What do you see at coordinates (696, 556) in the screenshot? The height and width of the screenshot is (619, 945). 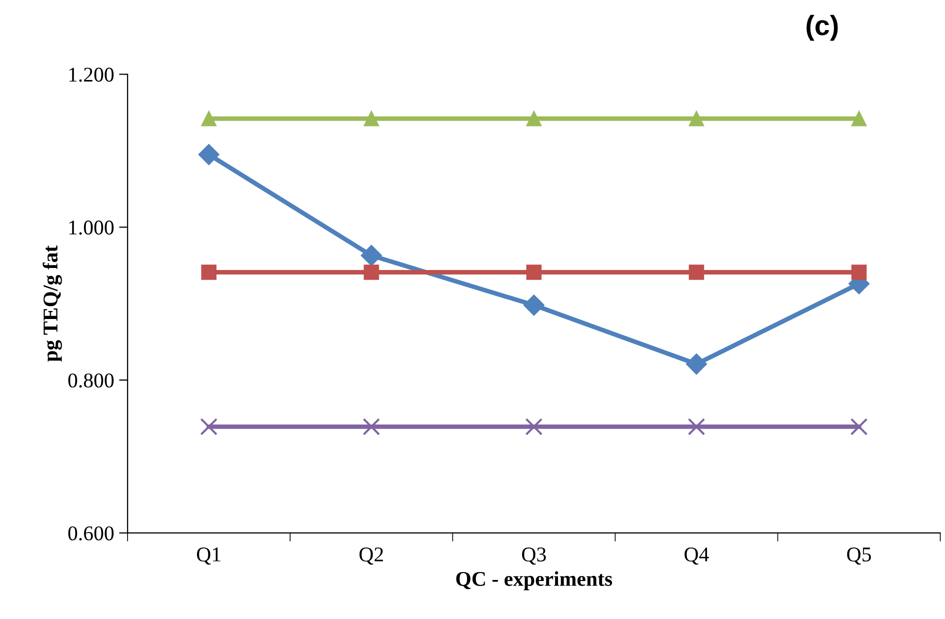 I see `x-tick-label: Q4` at bounding box center [696, 556].